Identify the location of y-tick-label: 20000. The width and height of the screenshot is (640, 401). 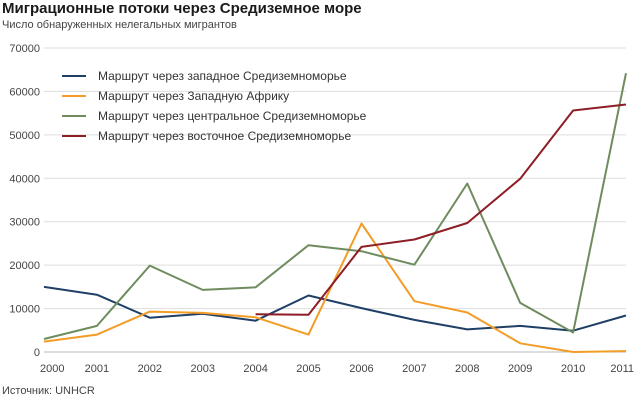
(24, 266).